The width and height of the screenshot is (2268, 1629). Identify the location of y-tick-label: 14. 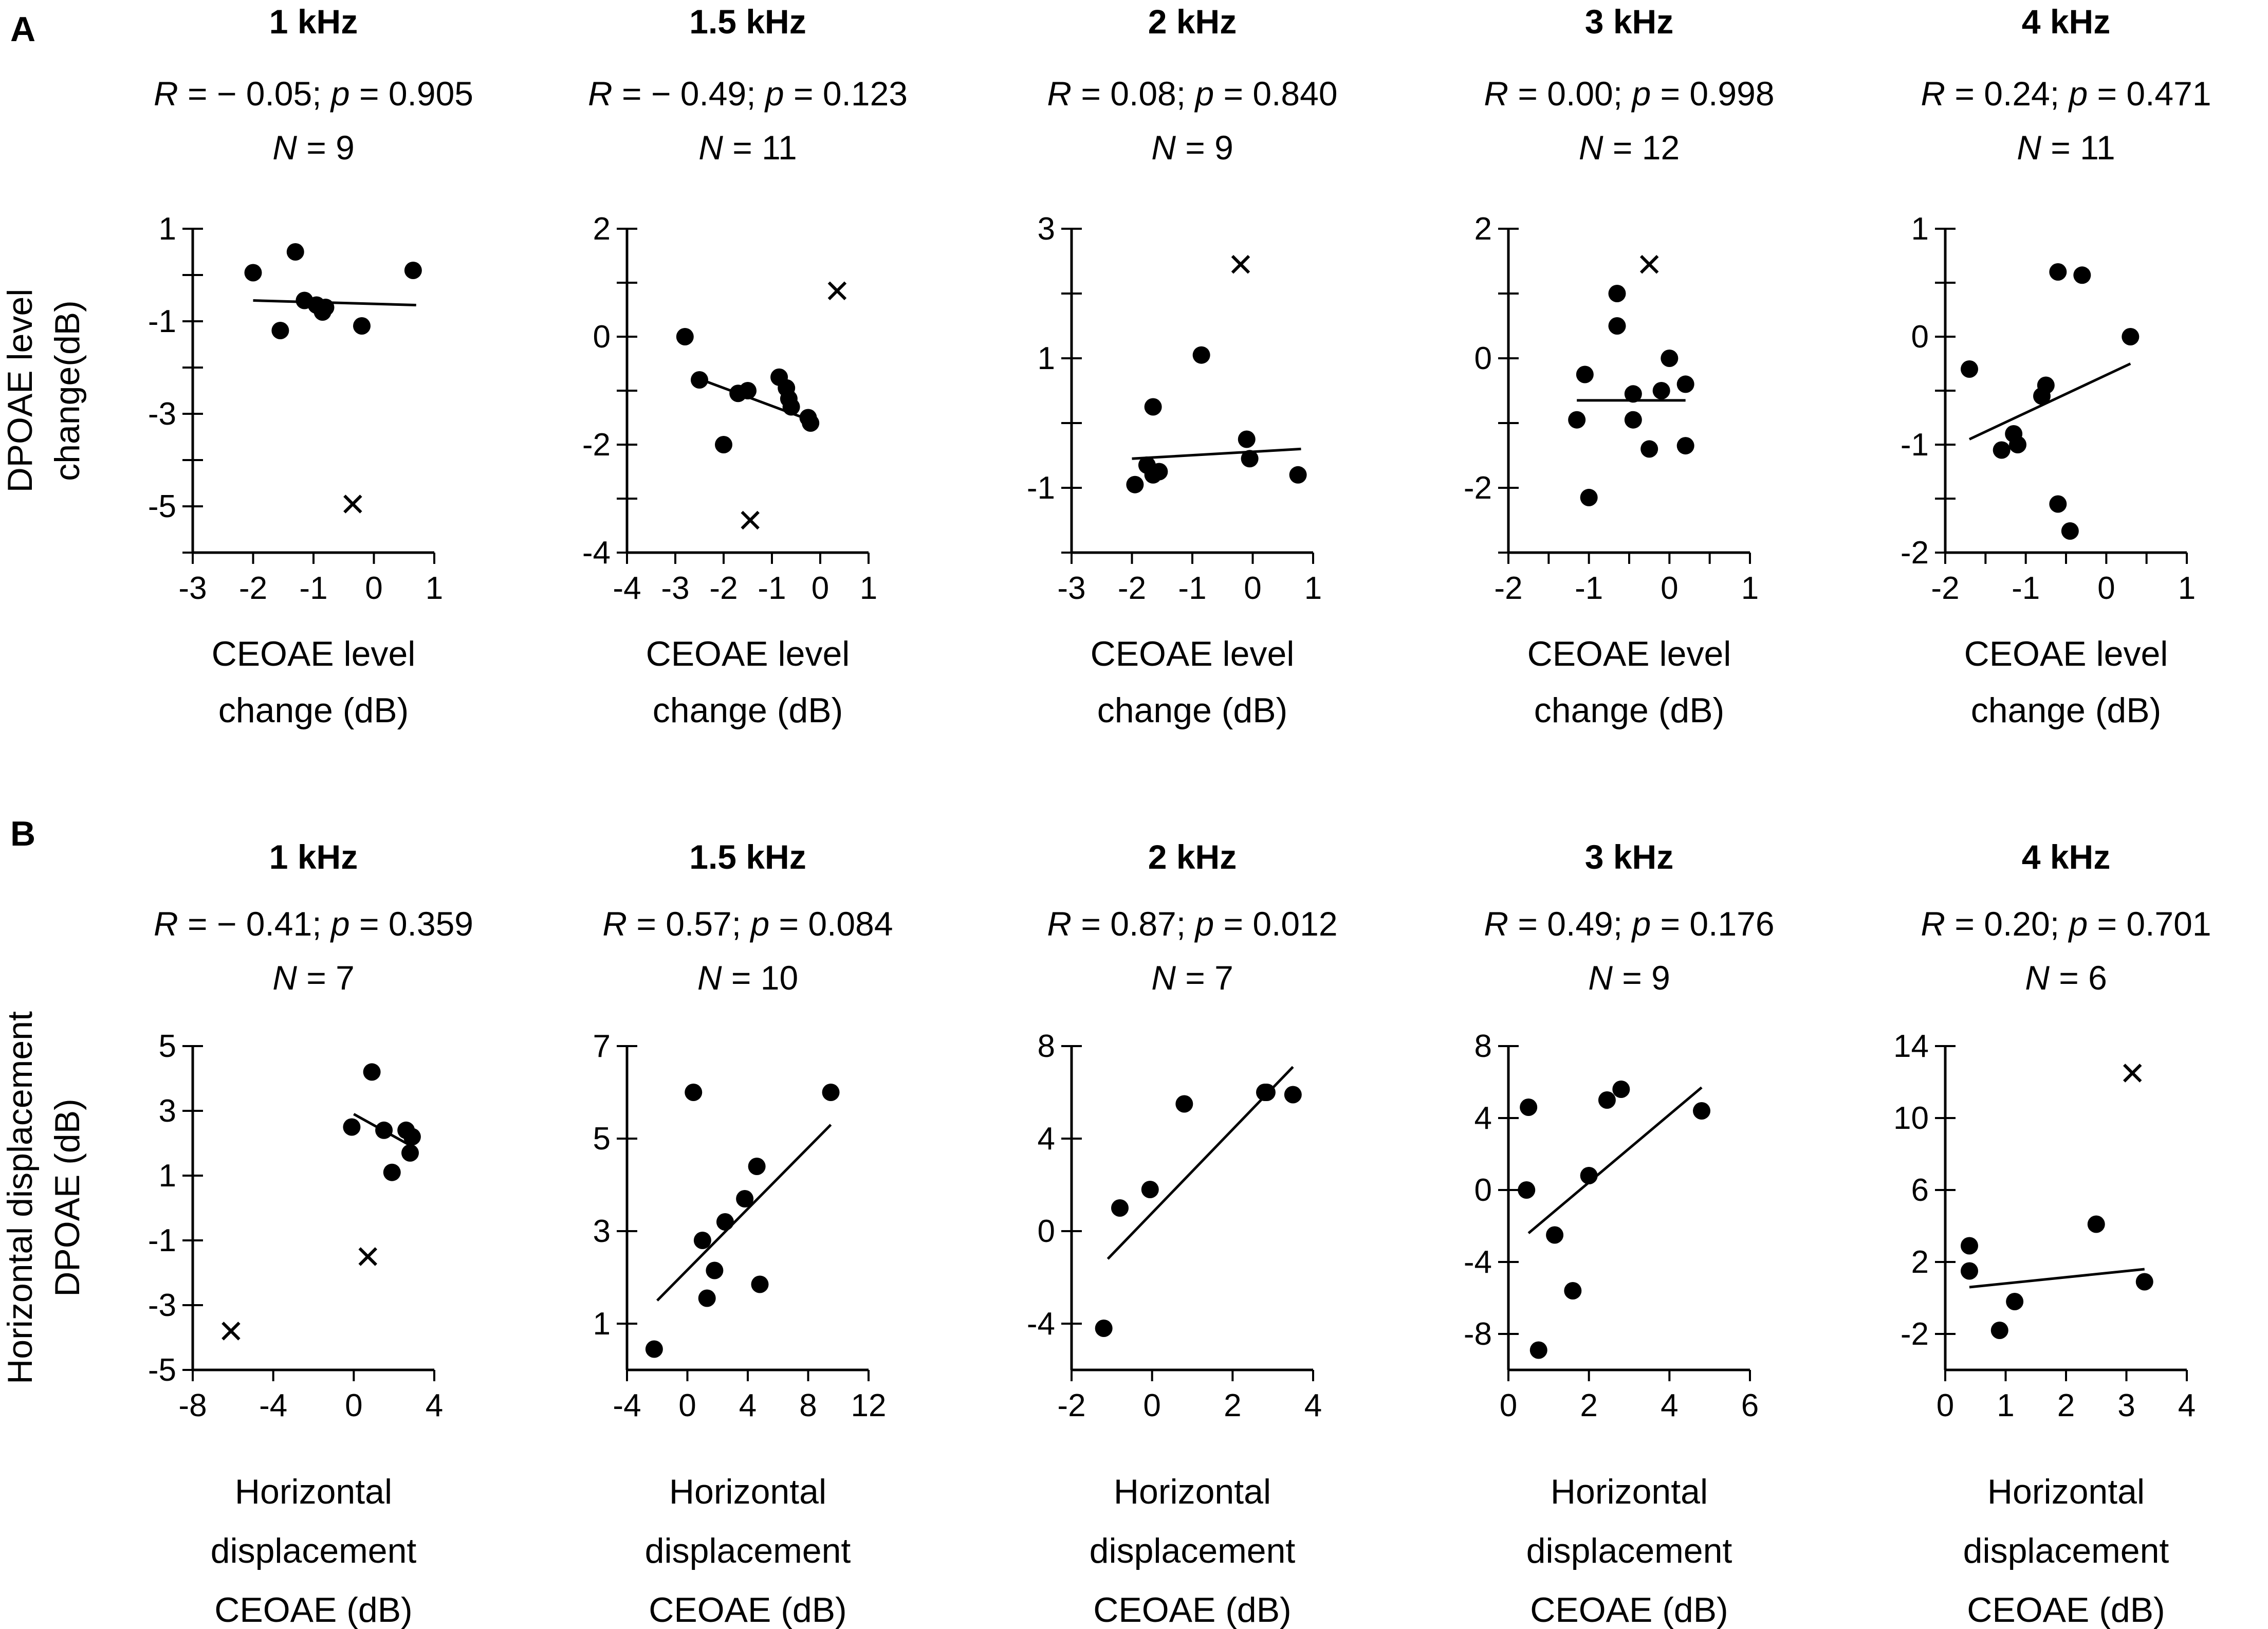
(1911, 1046).